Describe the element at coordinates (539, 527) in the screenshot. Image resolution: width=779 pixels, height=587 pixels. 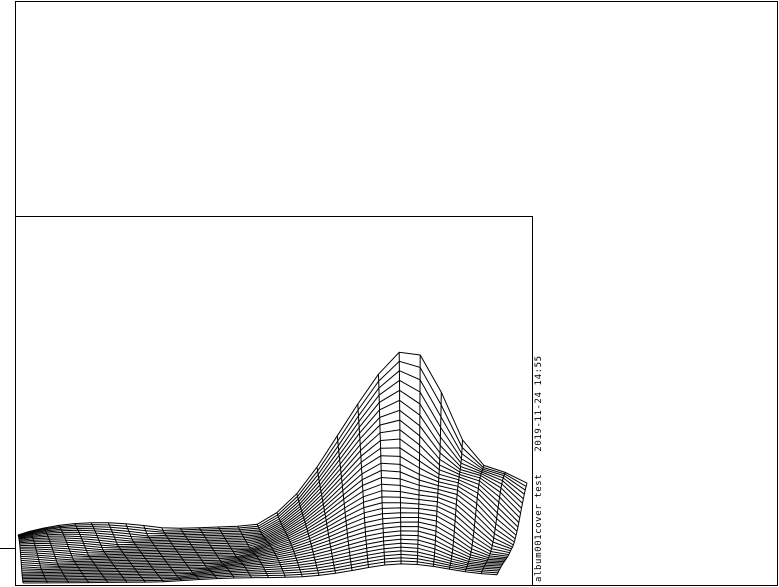
I see `plot-title: album001cover test` at that location.